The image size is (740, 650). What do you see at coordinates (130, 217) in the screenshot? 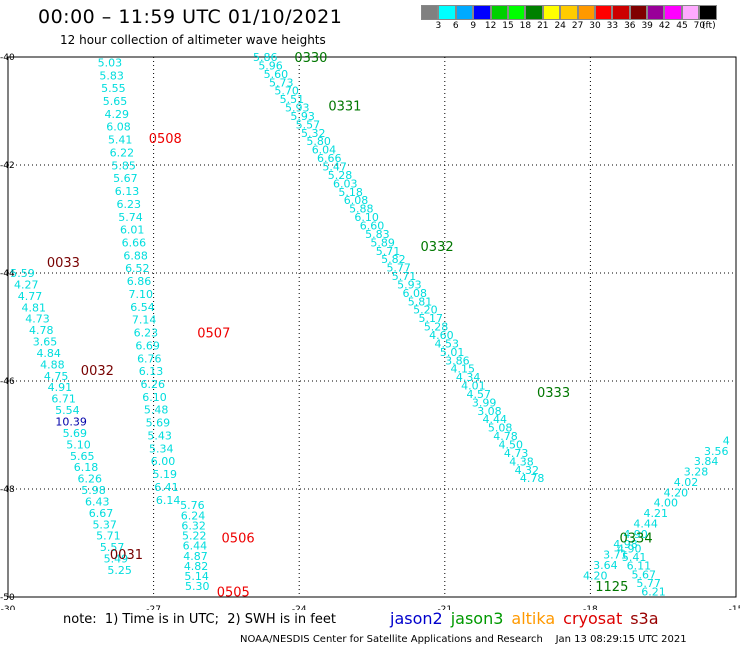
I see `swh-value: 5.74` at bounding box center [130, 217].